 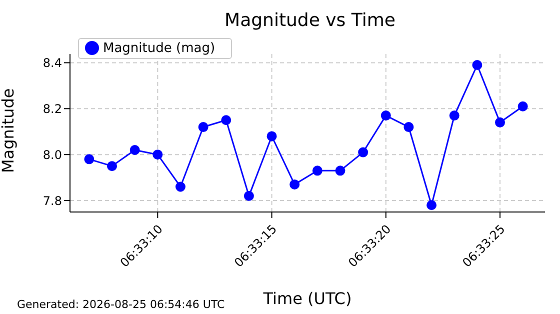 I want to click on y-tick-label: 7.8, so click(x=52, y=201).